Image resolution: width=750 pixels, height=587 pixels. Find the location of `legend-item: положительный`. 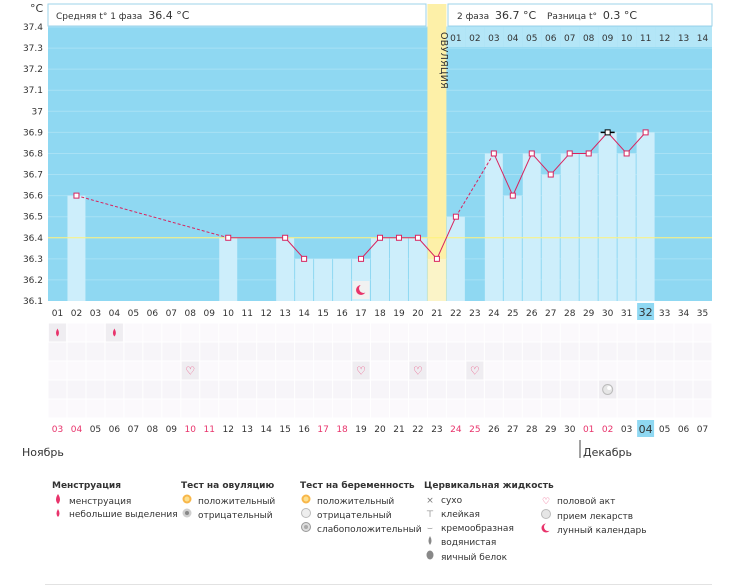

legend-item: положительный is located at coordinates (361, 501).